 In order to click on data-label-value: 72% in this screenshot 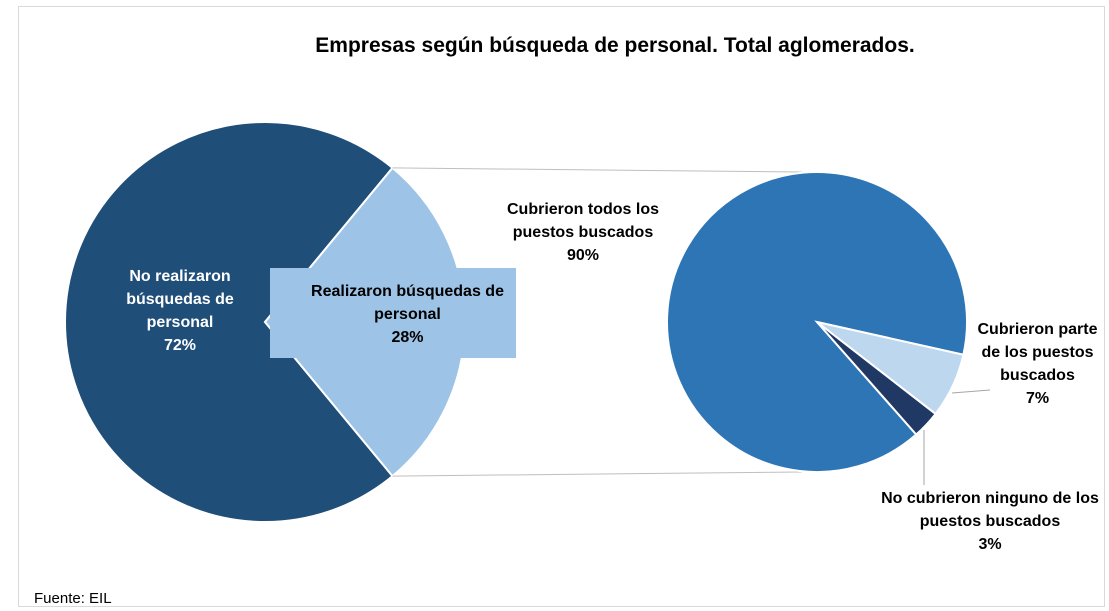, I will do `click(180, 345)`.